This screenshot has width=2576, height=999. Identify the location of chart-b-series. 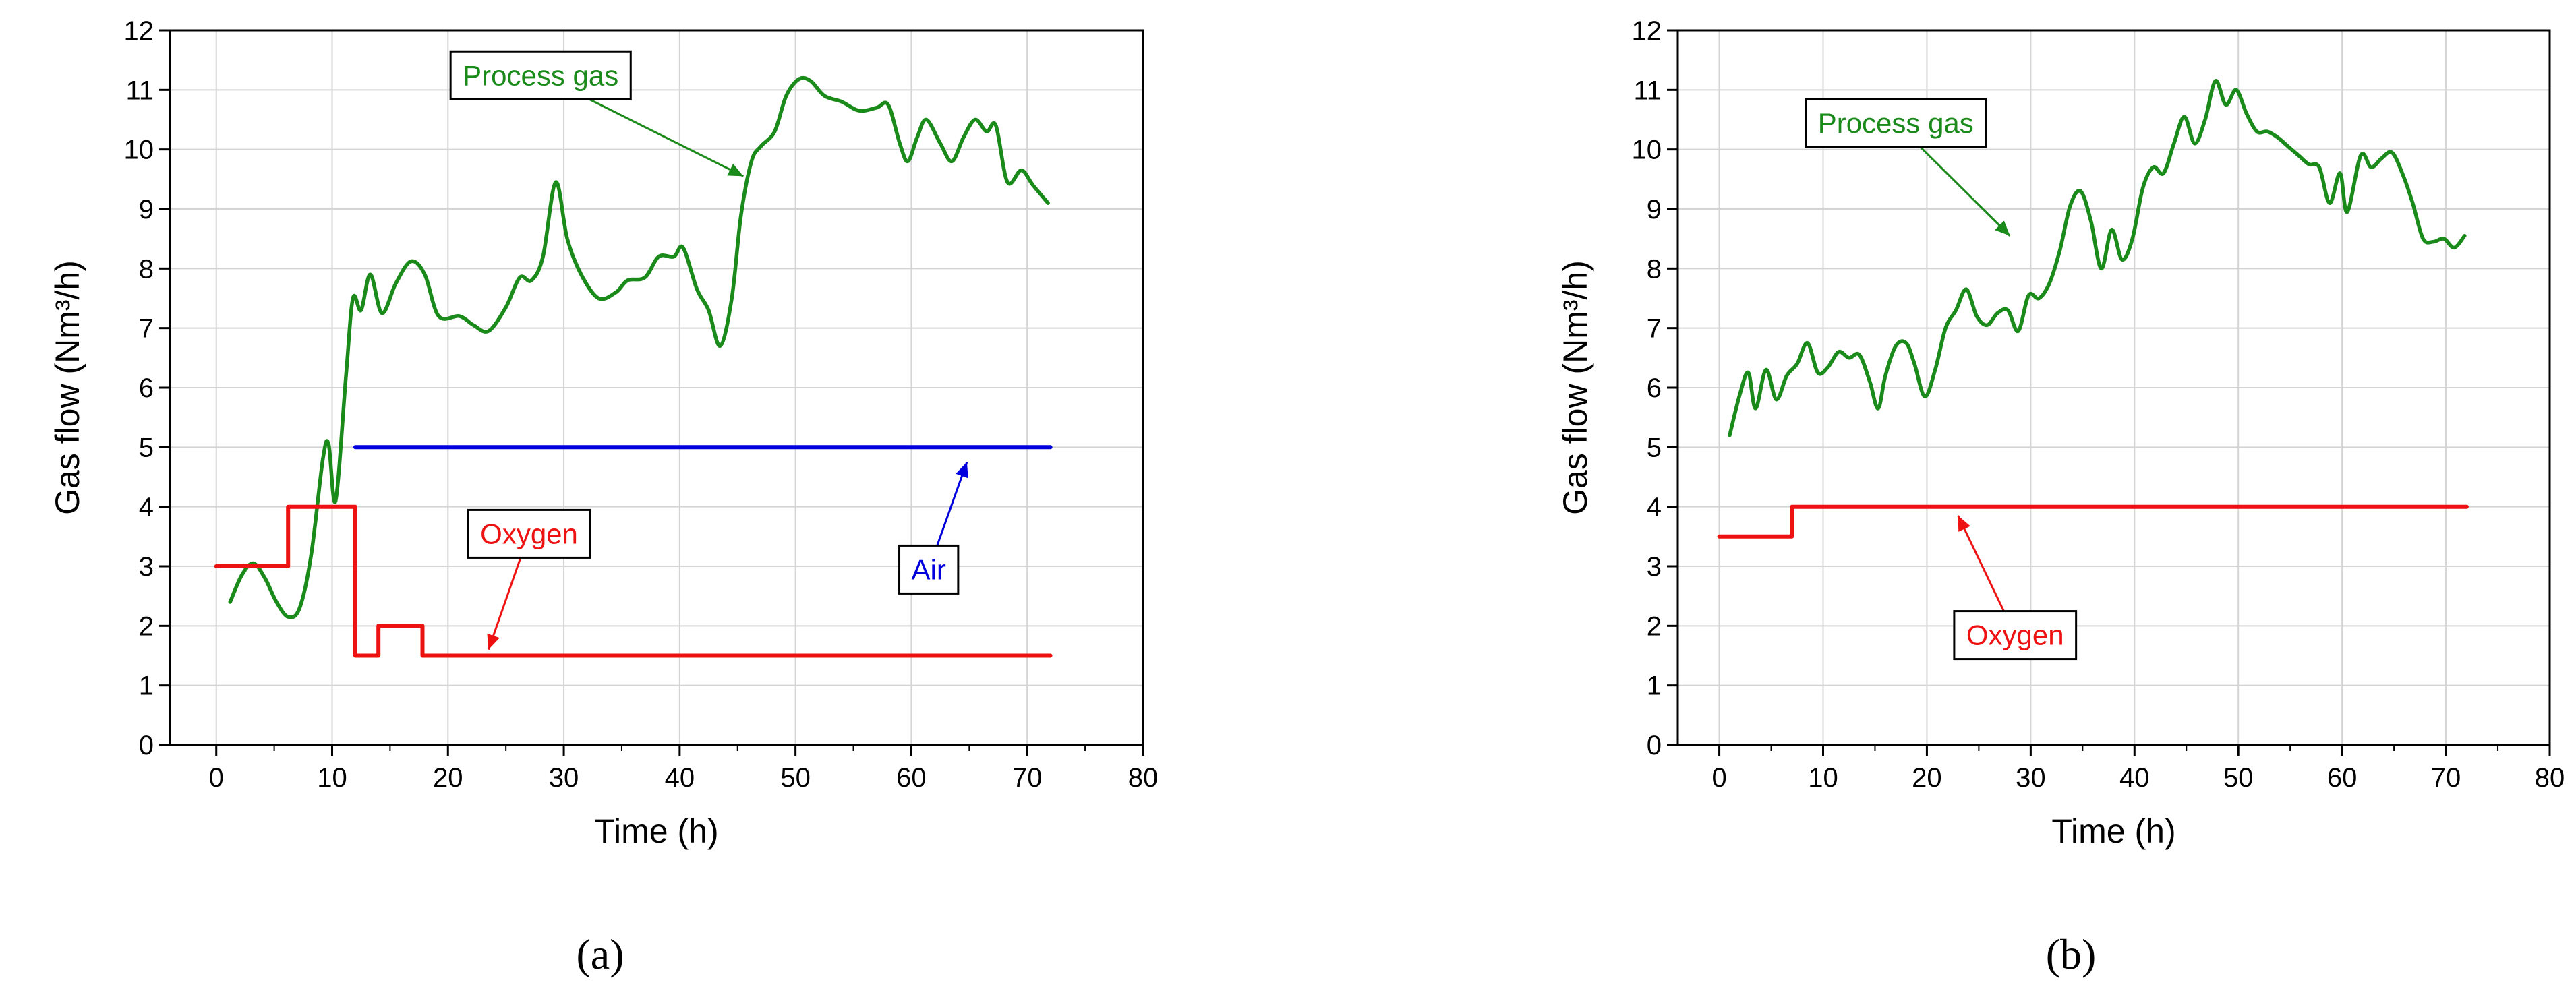
(2093, 309).